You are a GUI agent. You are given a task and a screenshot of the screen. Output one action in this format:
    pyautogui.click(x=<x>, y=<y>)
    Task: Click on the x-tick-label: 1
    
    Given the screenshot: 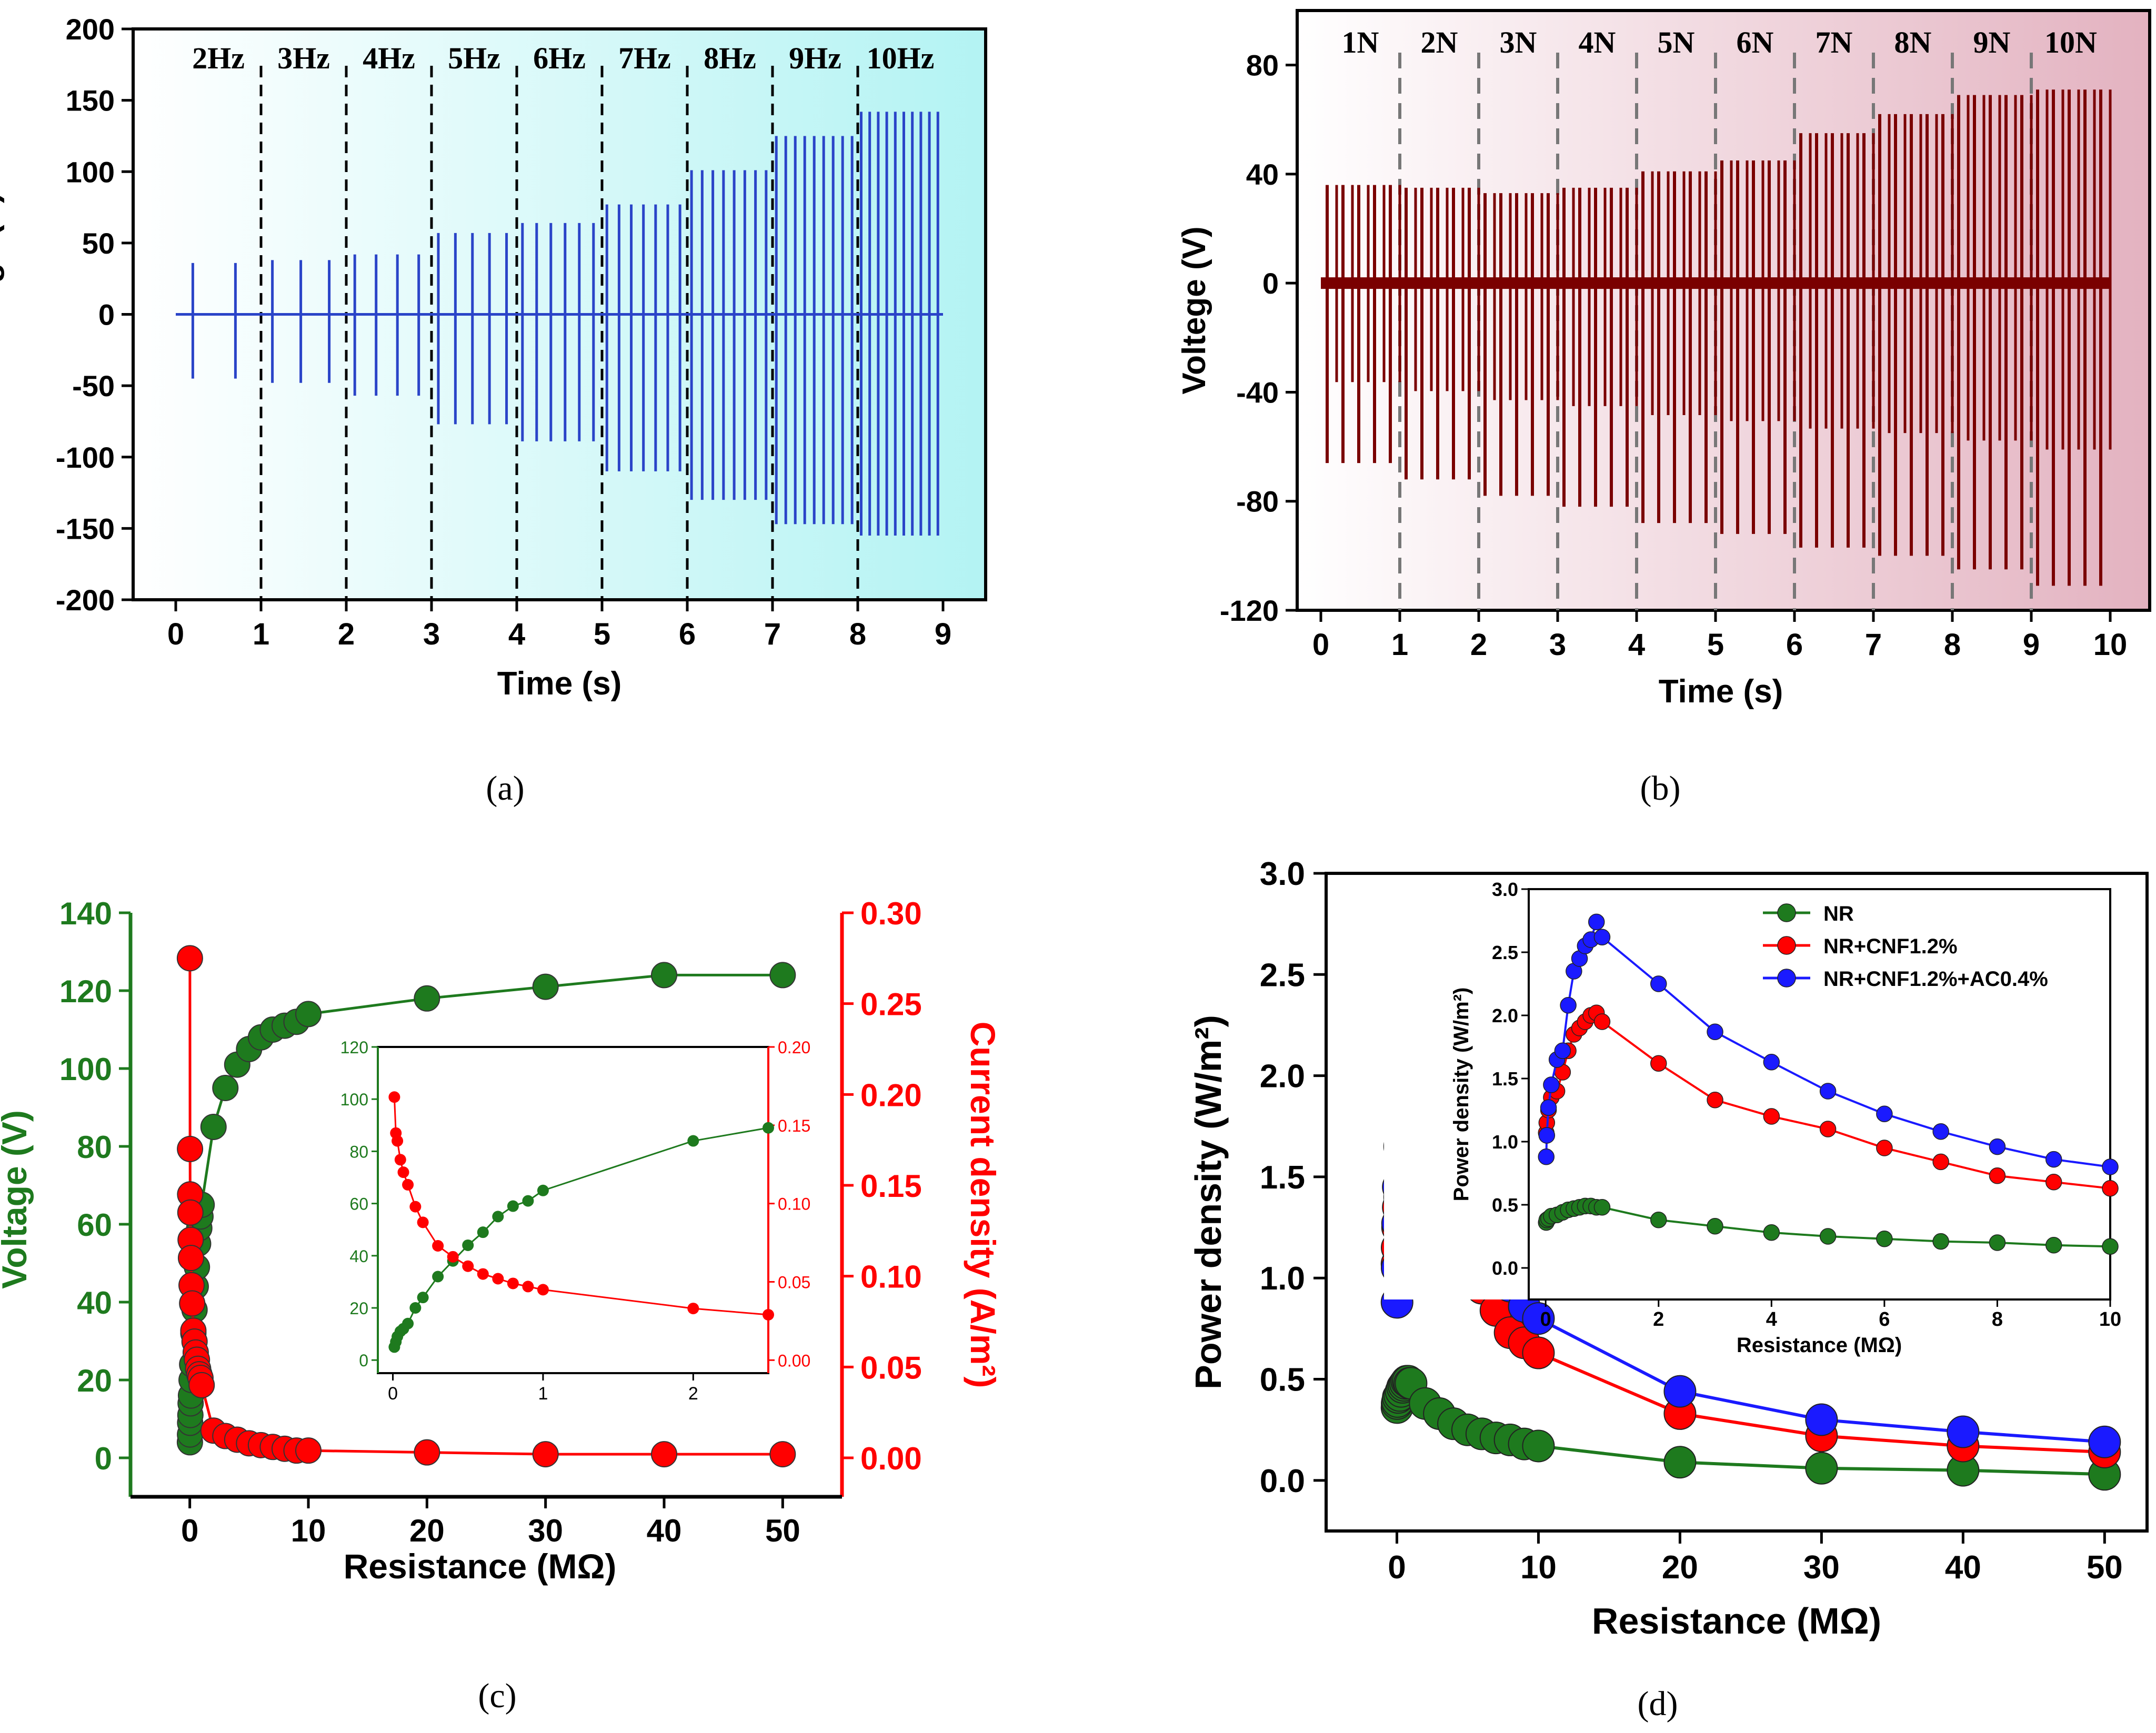 What is the action you would take?
    pyautogui.click(x=261, y=634)
    